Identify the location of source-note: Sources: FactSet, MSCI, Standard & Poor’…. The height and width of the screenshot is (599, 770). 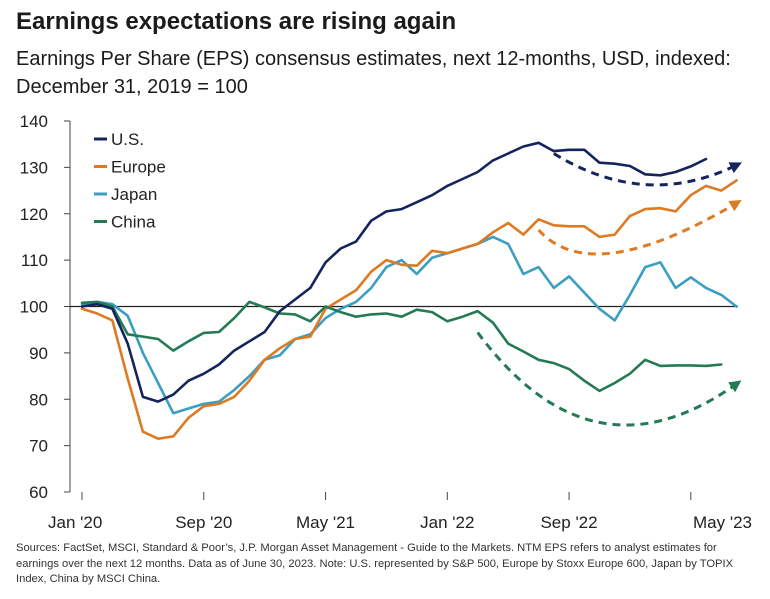
(375, 563).